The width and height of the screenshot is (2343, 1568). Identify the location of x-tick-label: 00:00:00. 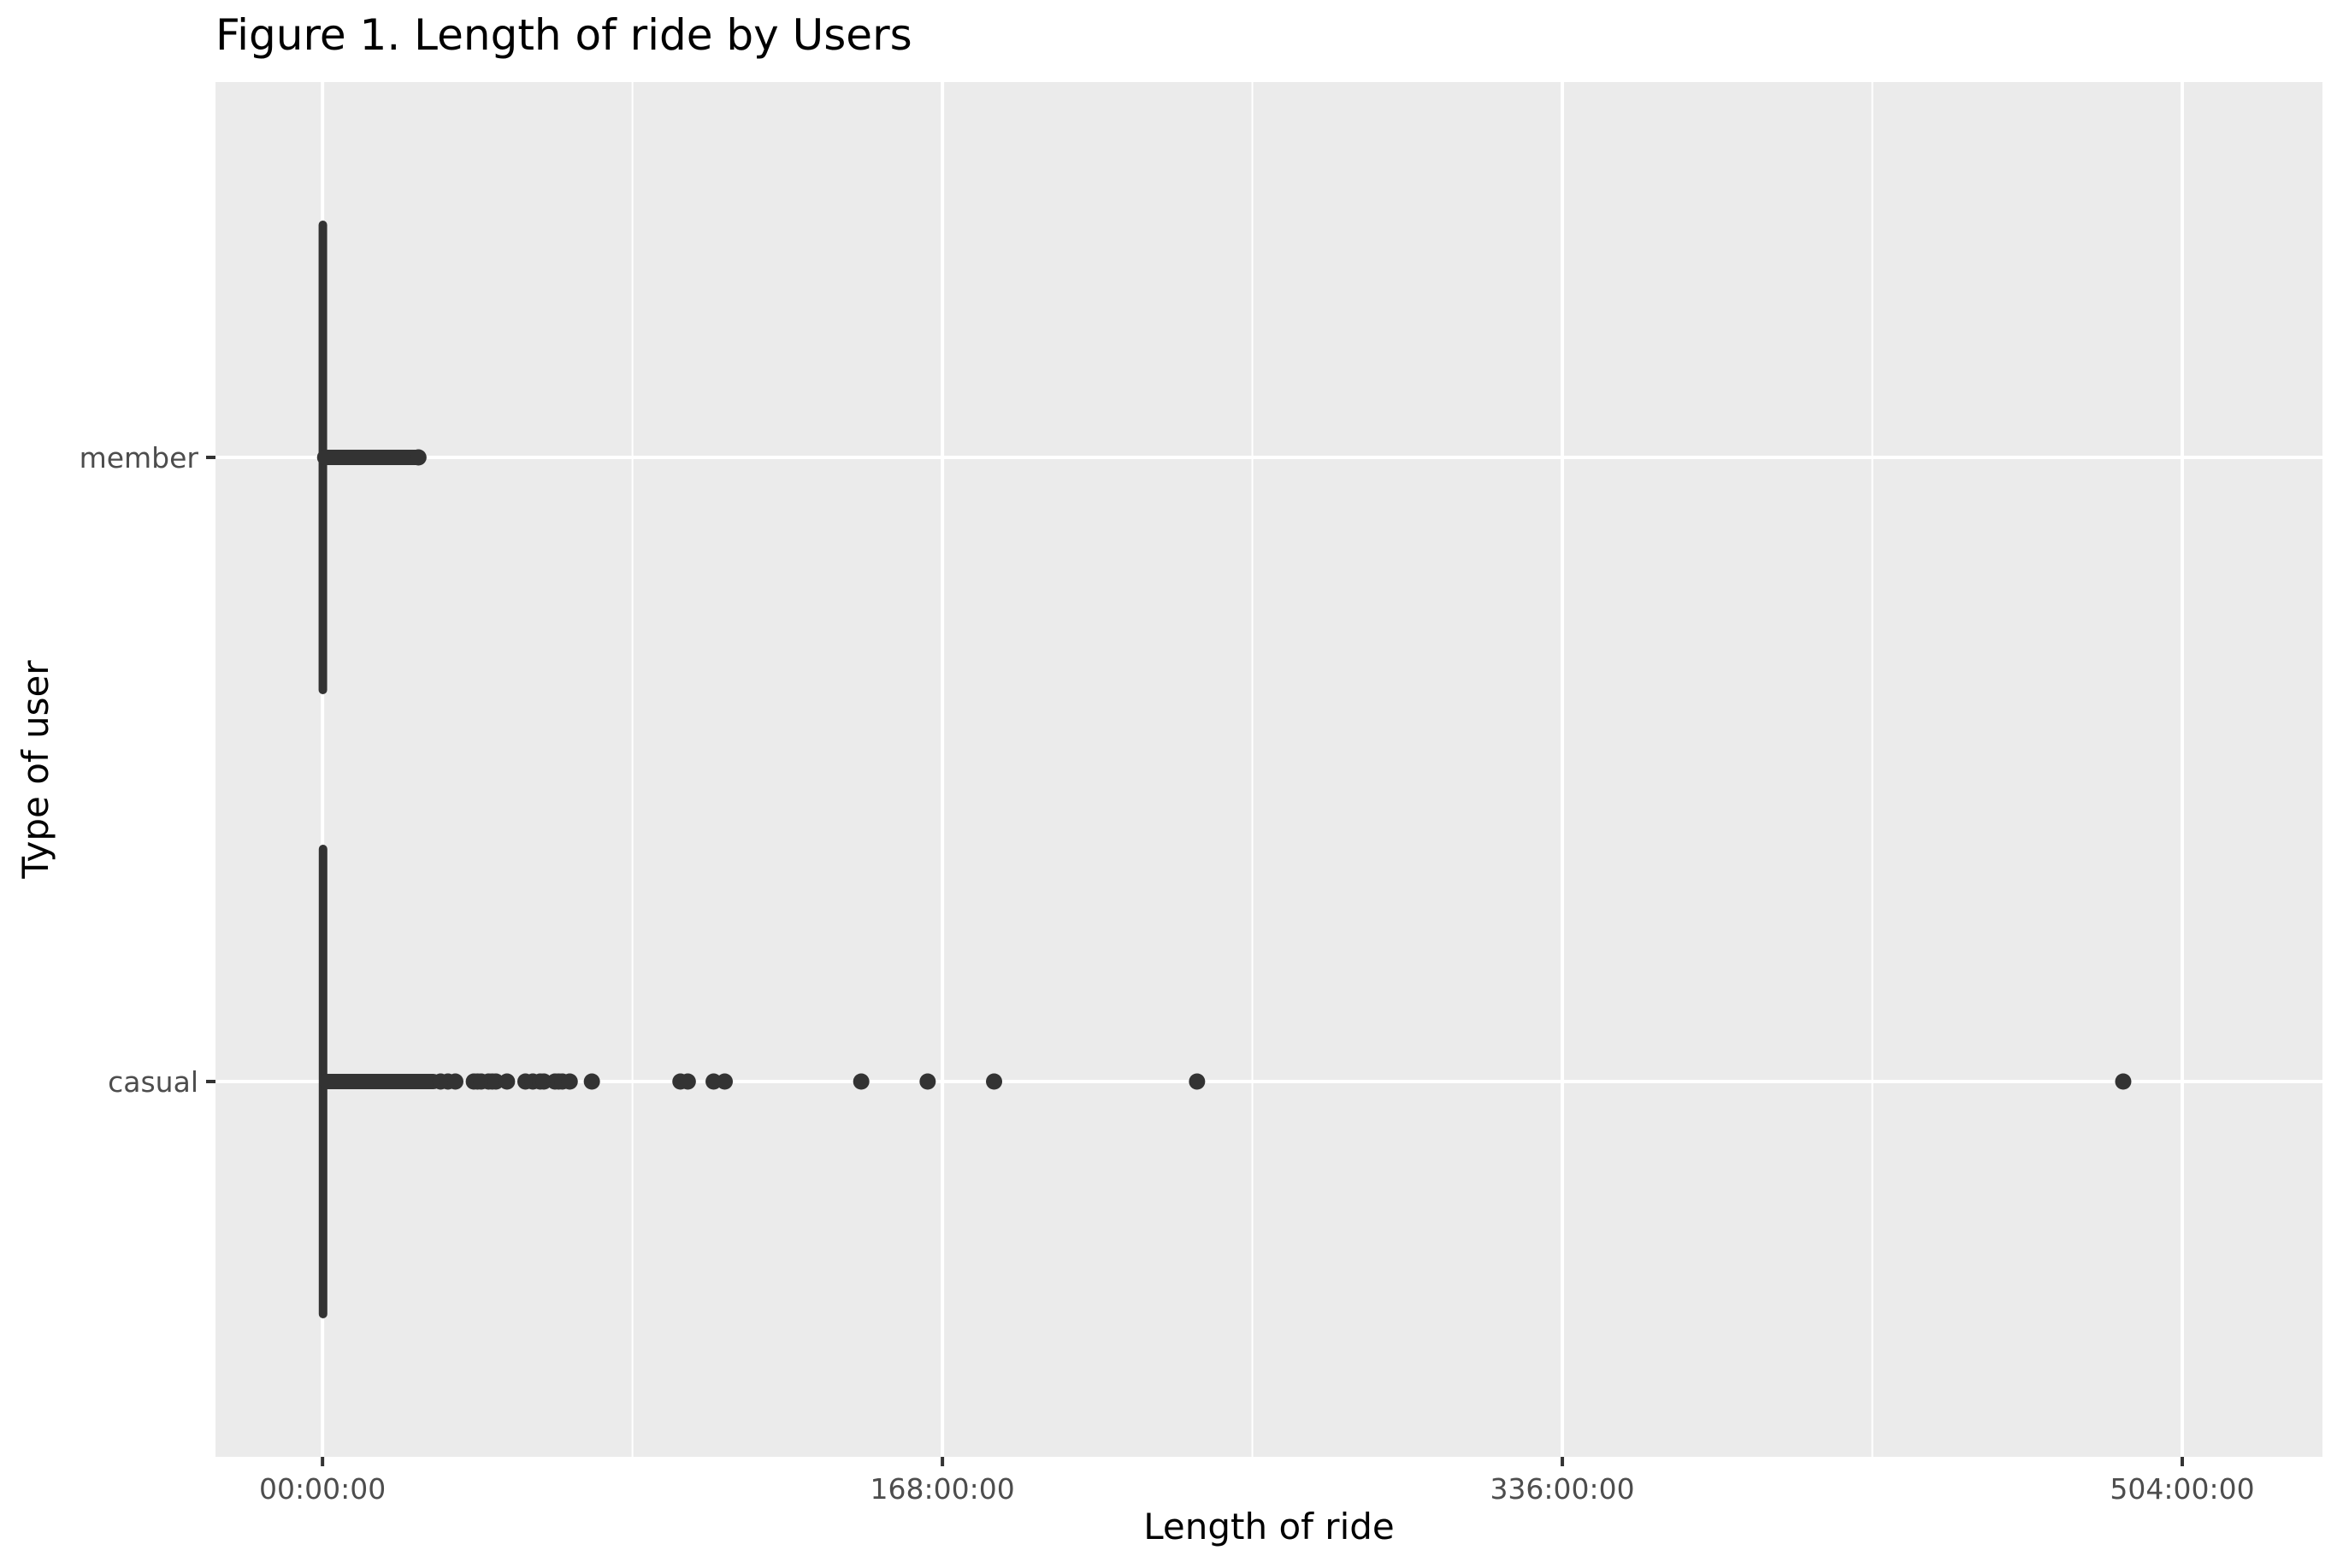
(322, 1489).